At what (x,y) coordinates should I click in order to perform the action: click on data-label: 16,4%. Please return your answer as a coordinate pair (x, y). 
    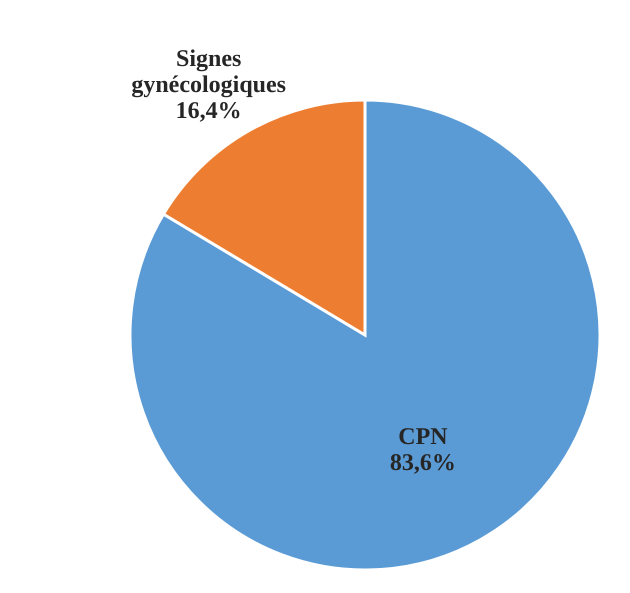
    Looking at the image, I should click on (209, 111).